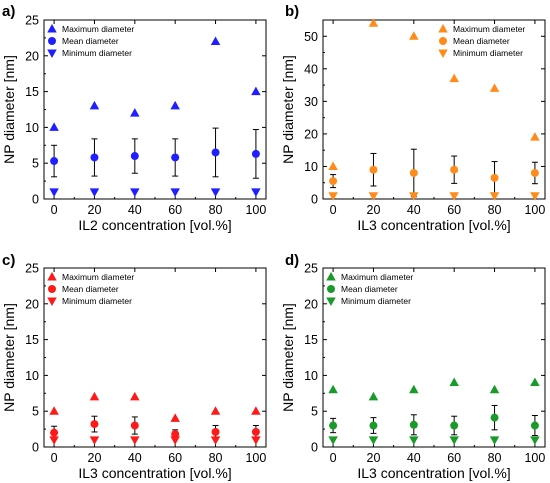  I want to click on series-triangle-down, so click(155, 192).